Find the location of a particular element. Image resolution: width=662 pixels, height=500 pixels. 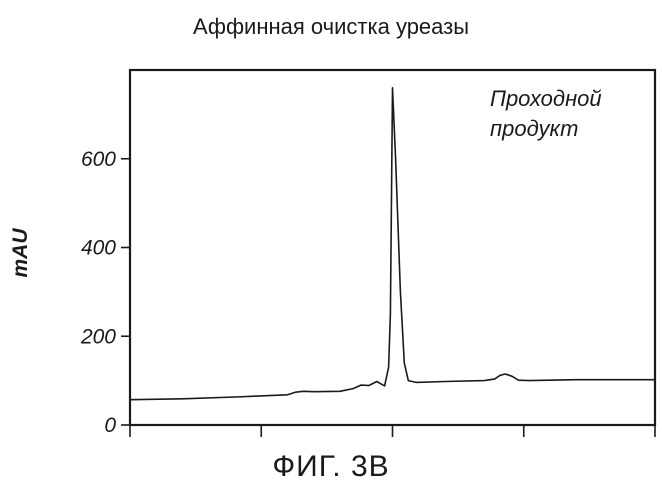

x-axis is located at coordinates (392, 431).